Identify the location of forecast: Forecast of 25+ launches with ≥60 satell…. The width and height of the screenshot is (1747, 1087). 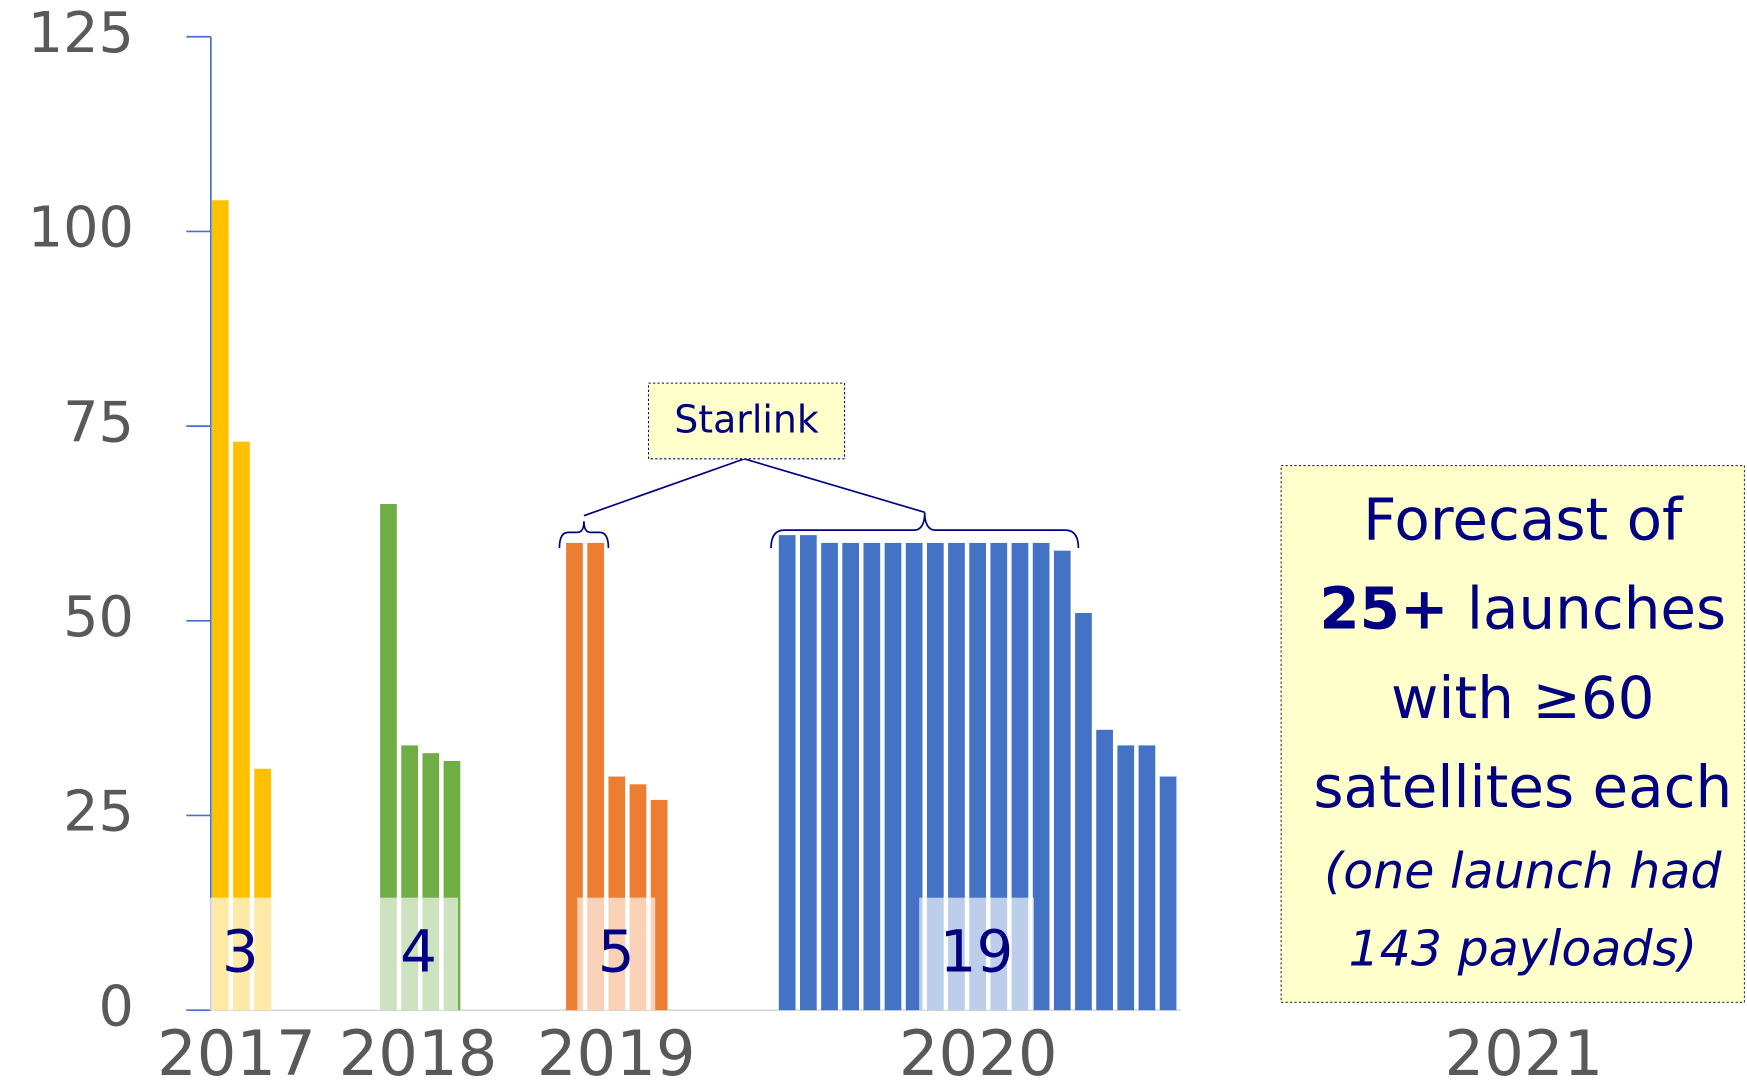
(1512, 733).